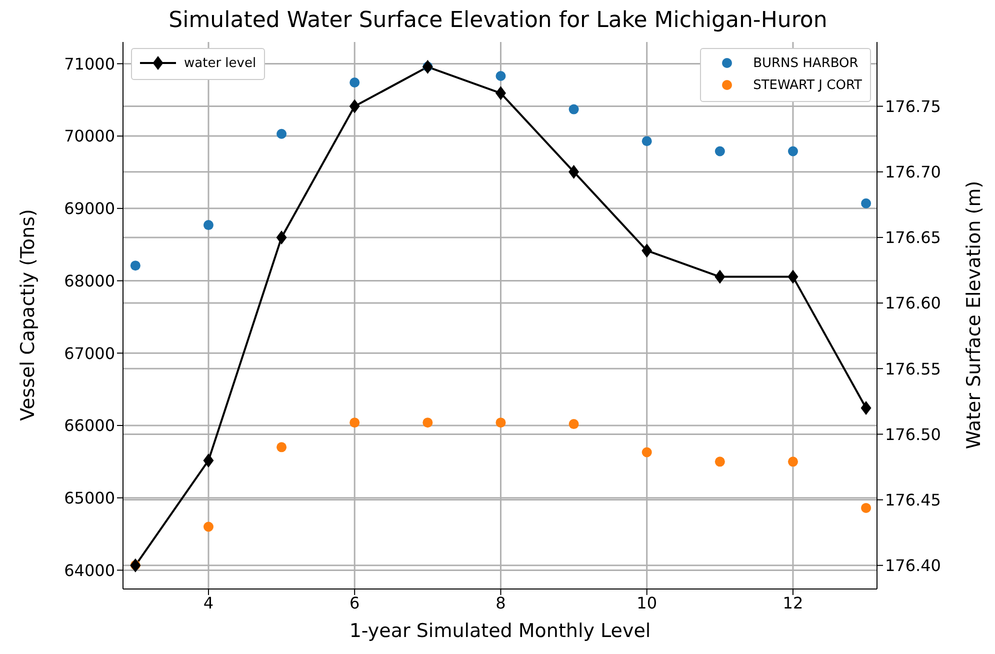  Describe the element at coordinates (498, 20) in the screenshot. I see `chart-title: Simulated Water Surface Elevation for Lake Michigan-Huron` at that location.